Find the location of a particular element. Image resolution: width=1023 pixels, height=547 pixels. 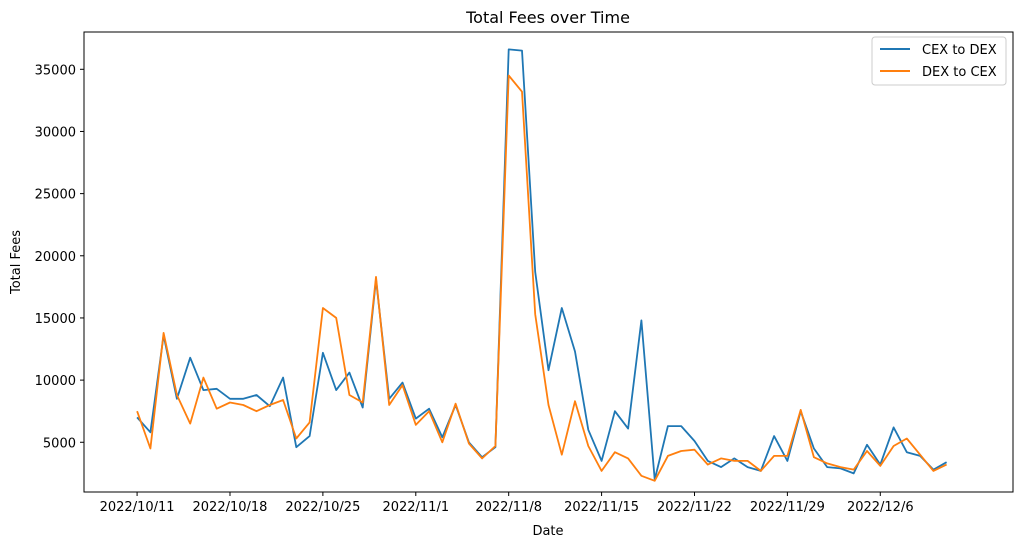

legend: CEX to DEX DEX to CEX is located at coordinates (939, 61).